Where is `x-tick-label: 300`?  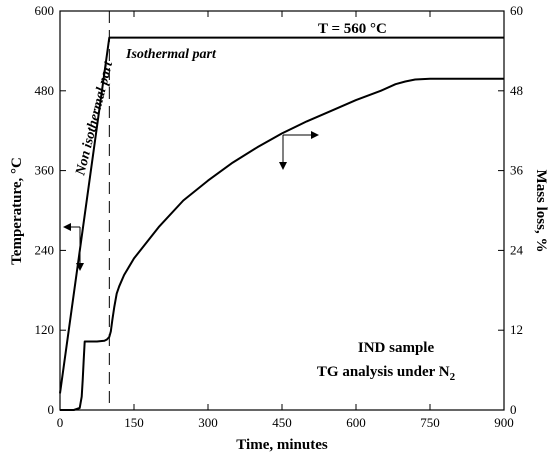 x-tick-label: 300 is located at coordinates (208, 422).